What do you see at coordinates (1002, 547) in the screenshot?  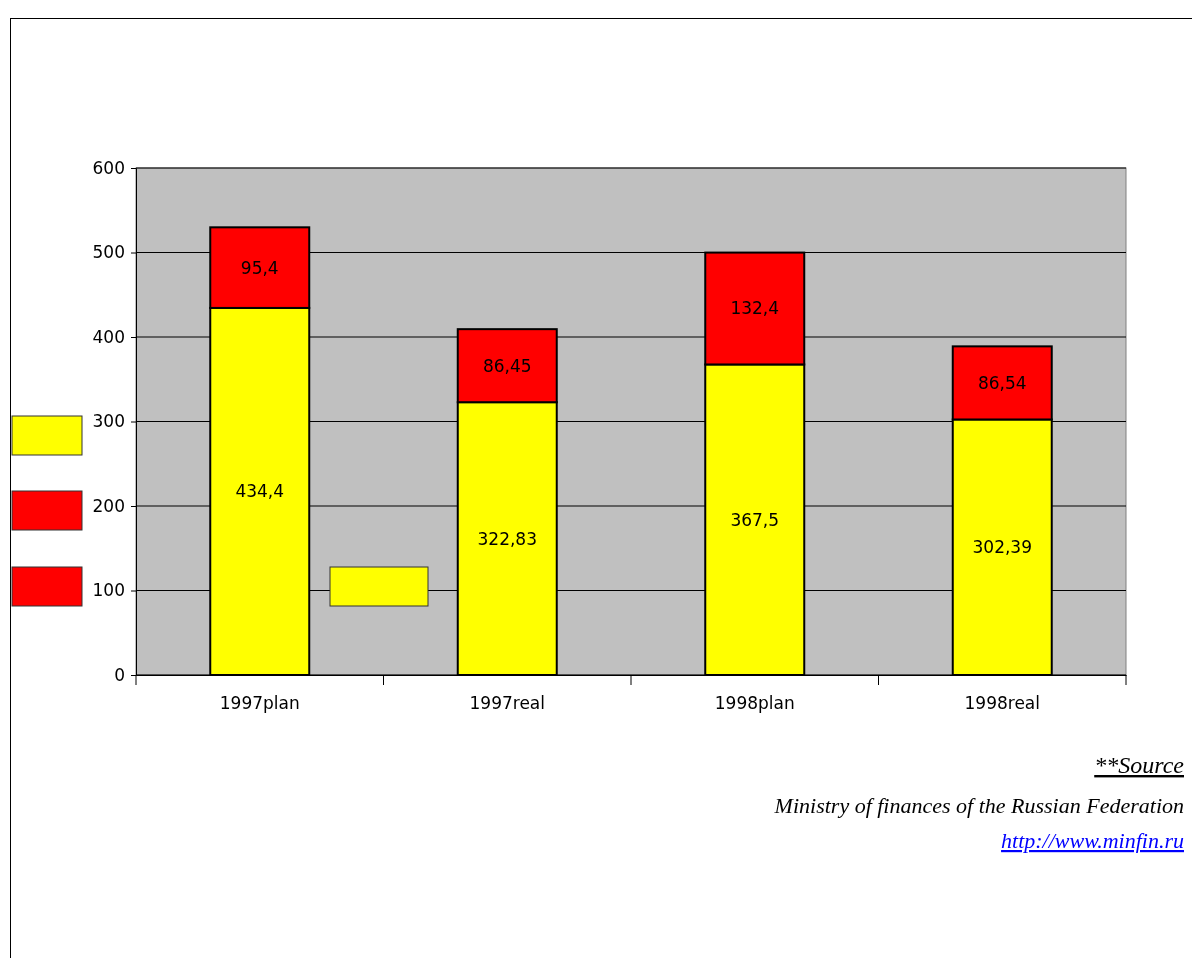 I see `data-label: 302,39` at bounding box center [1002, 547].